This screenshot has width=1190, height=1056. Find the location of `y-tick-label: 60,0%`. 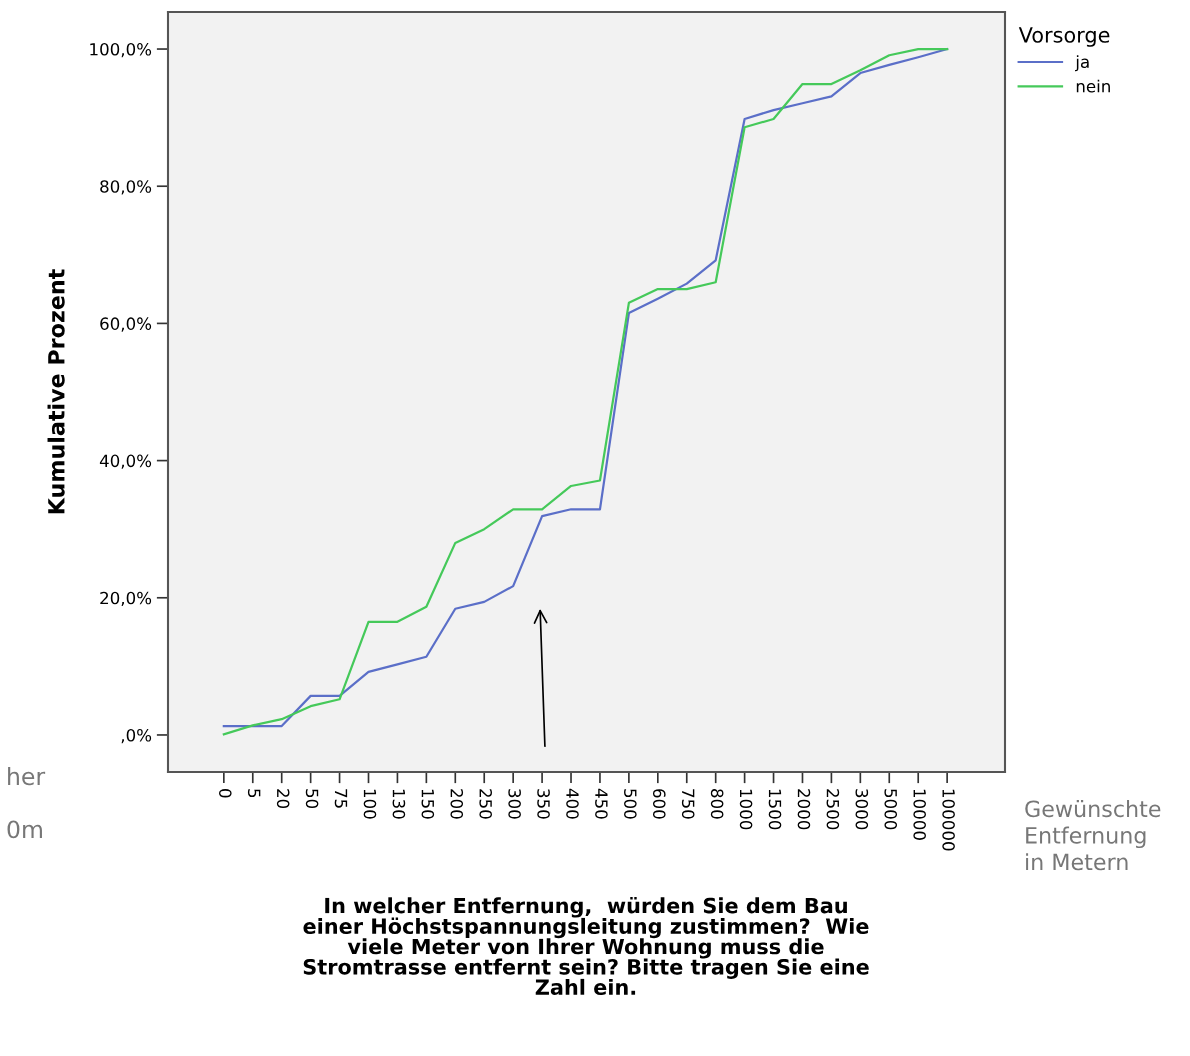

y-tick-label: 60,0% is located at coordinates (126, 324).